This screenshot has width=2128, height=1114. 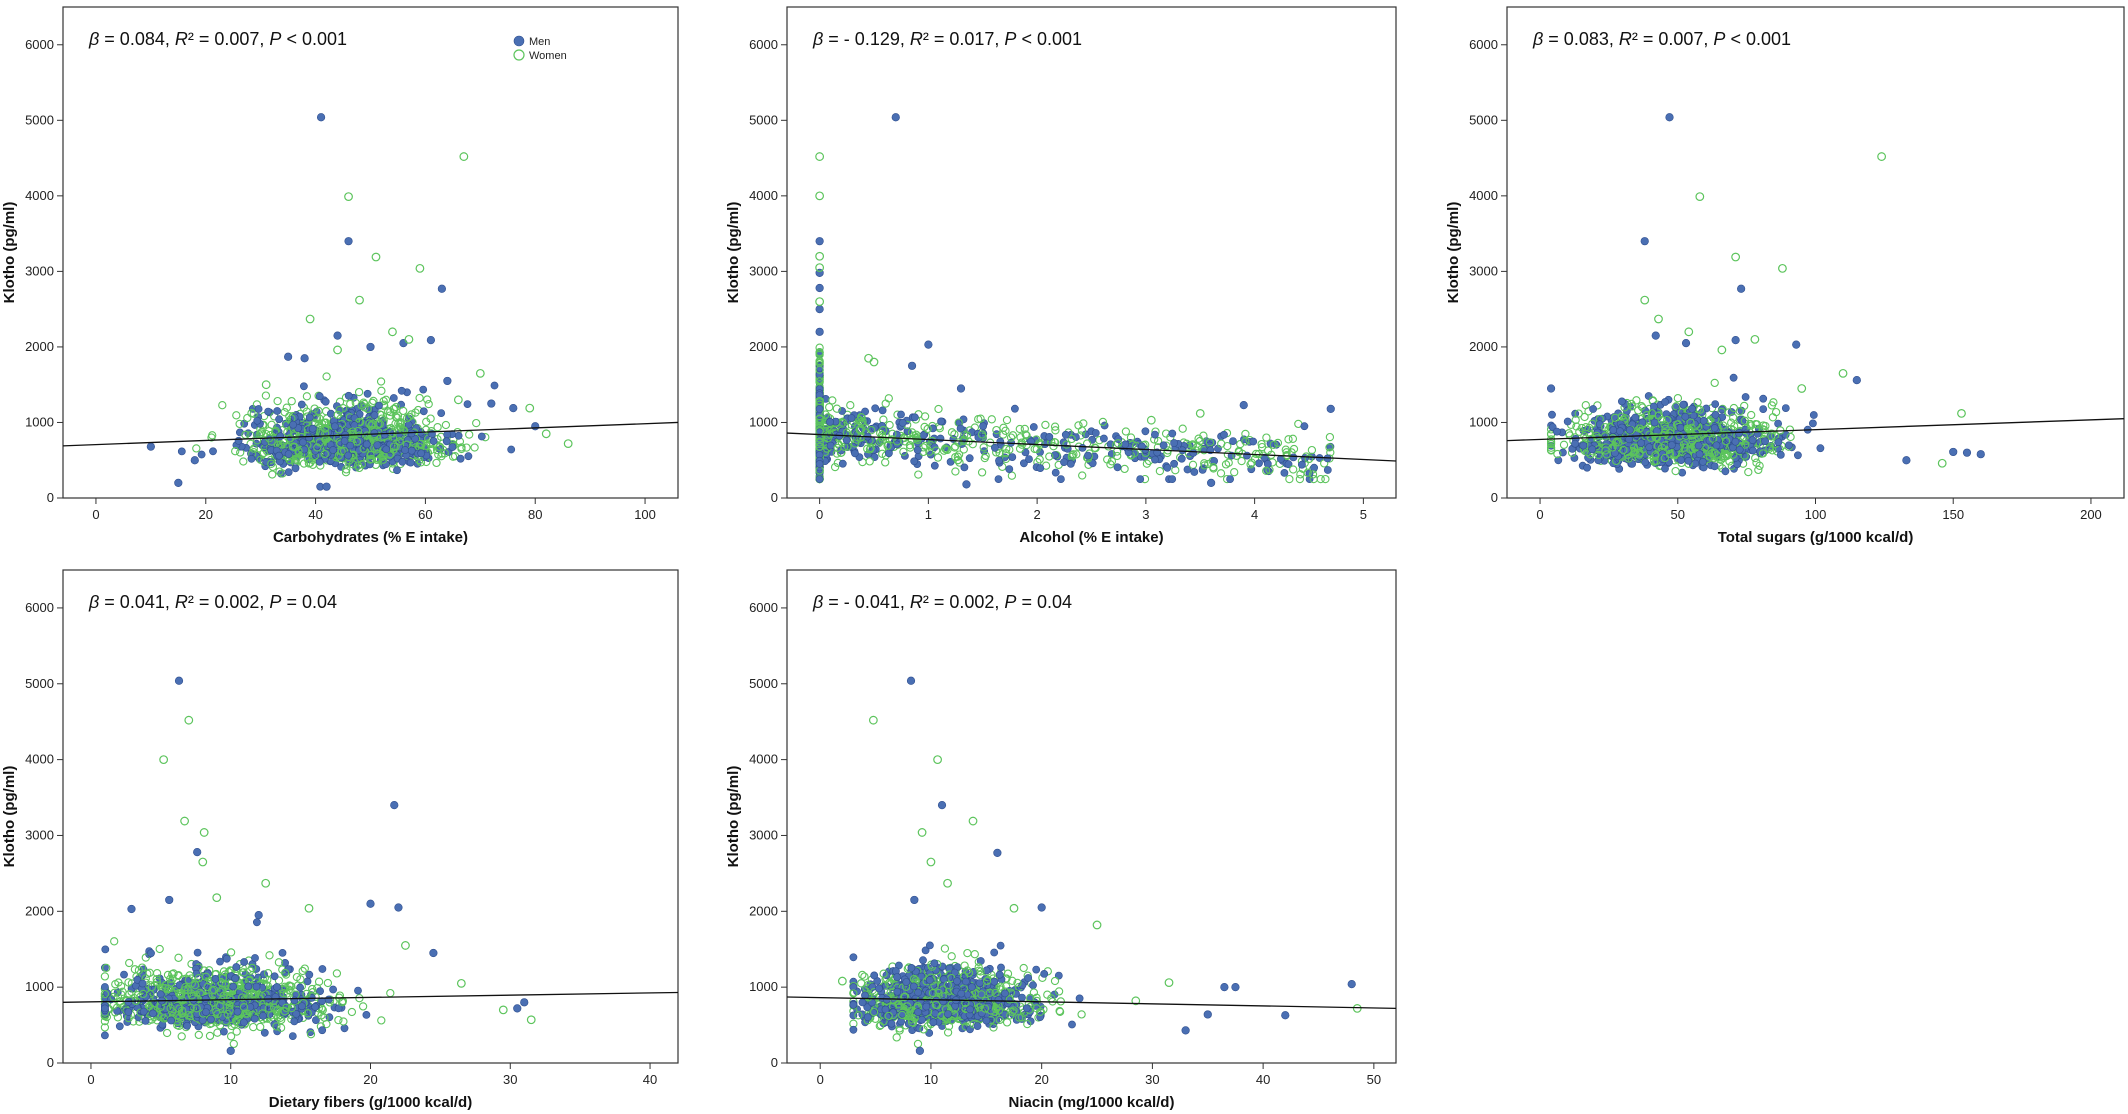 I want to click on regression-line, so click(x=1815, y=430).